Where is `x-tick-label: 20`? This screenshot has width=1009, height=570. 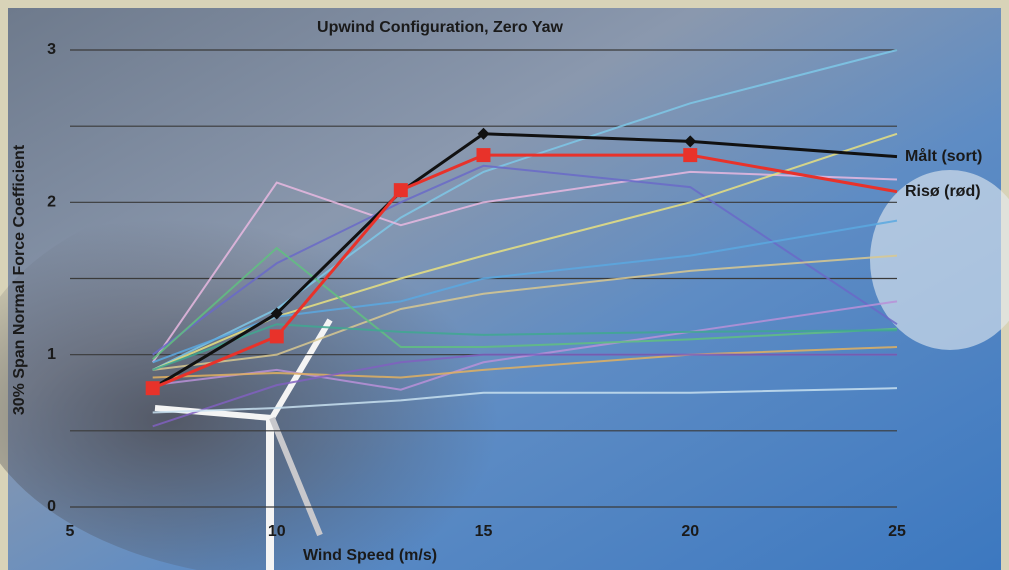 x-tick-label: 20 is located at coordinates (690, 531).